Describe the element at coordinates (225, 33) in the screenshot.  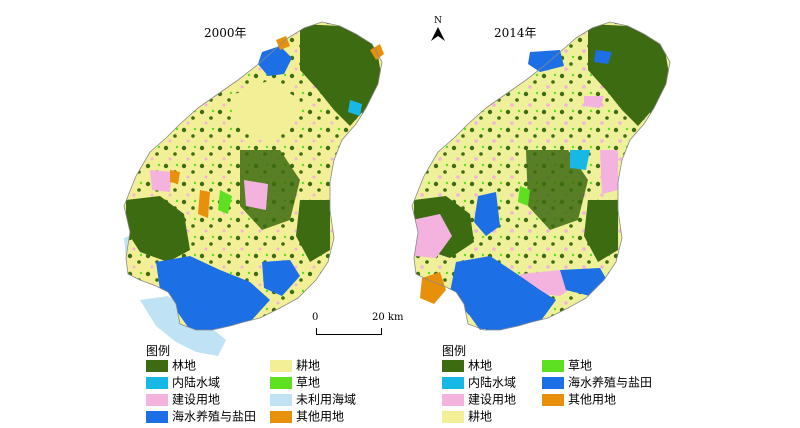
I see `map-title-2000: 2000年` at that location.